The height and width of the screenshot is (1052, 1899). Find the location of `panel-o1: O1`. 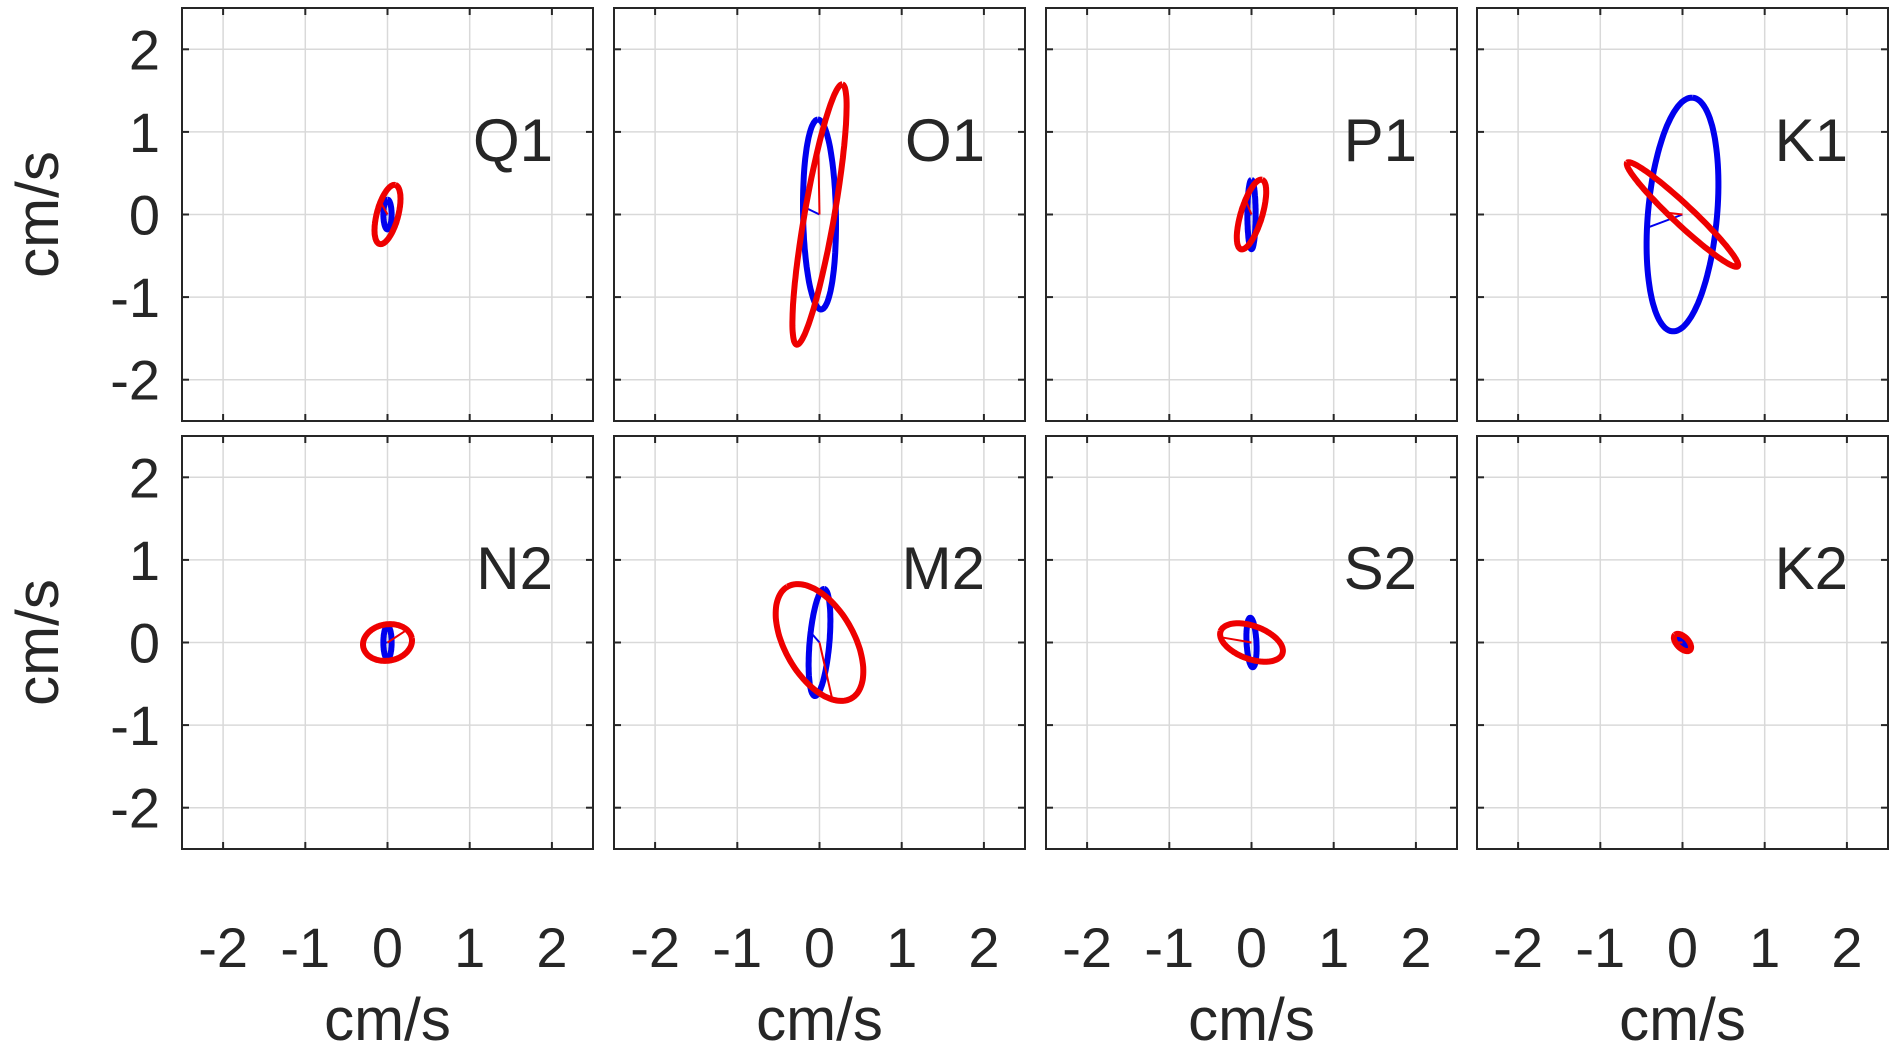

panel-o1: O1 is located at coordinates (819, 214).